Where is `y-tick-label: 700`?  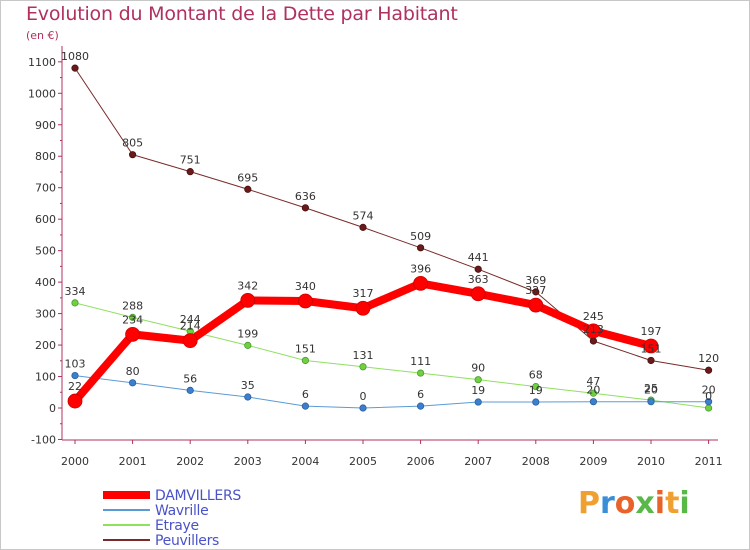
y-tick-label: 700 is located at coordinates (45, 188).